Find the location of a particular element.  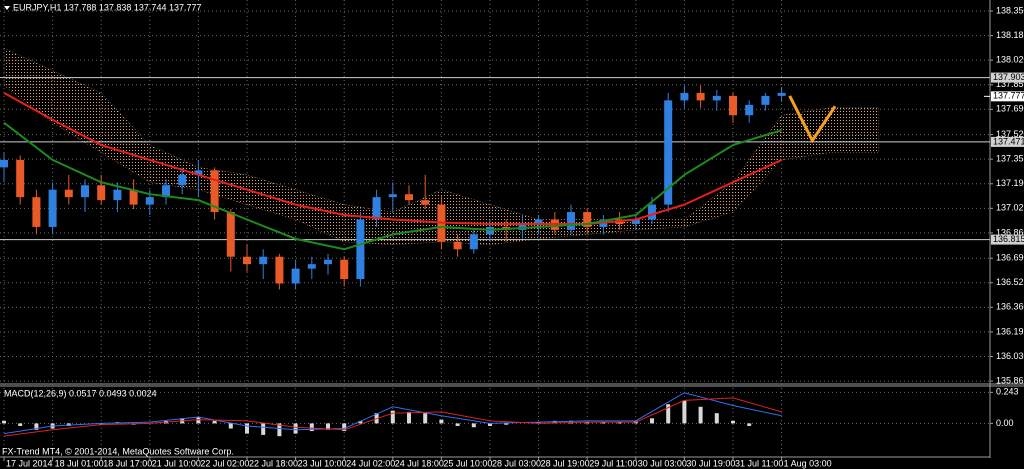

x-tick-label: 22 Jul 02:00 is located at coordinates (224, 463).